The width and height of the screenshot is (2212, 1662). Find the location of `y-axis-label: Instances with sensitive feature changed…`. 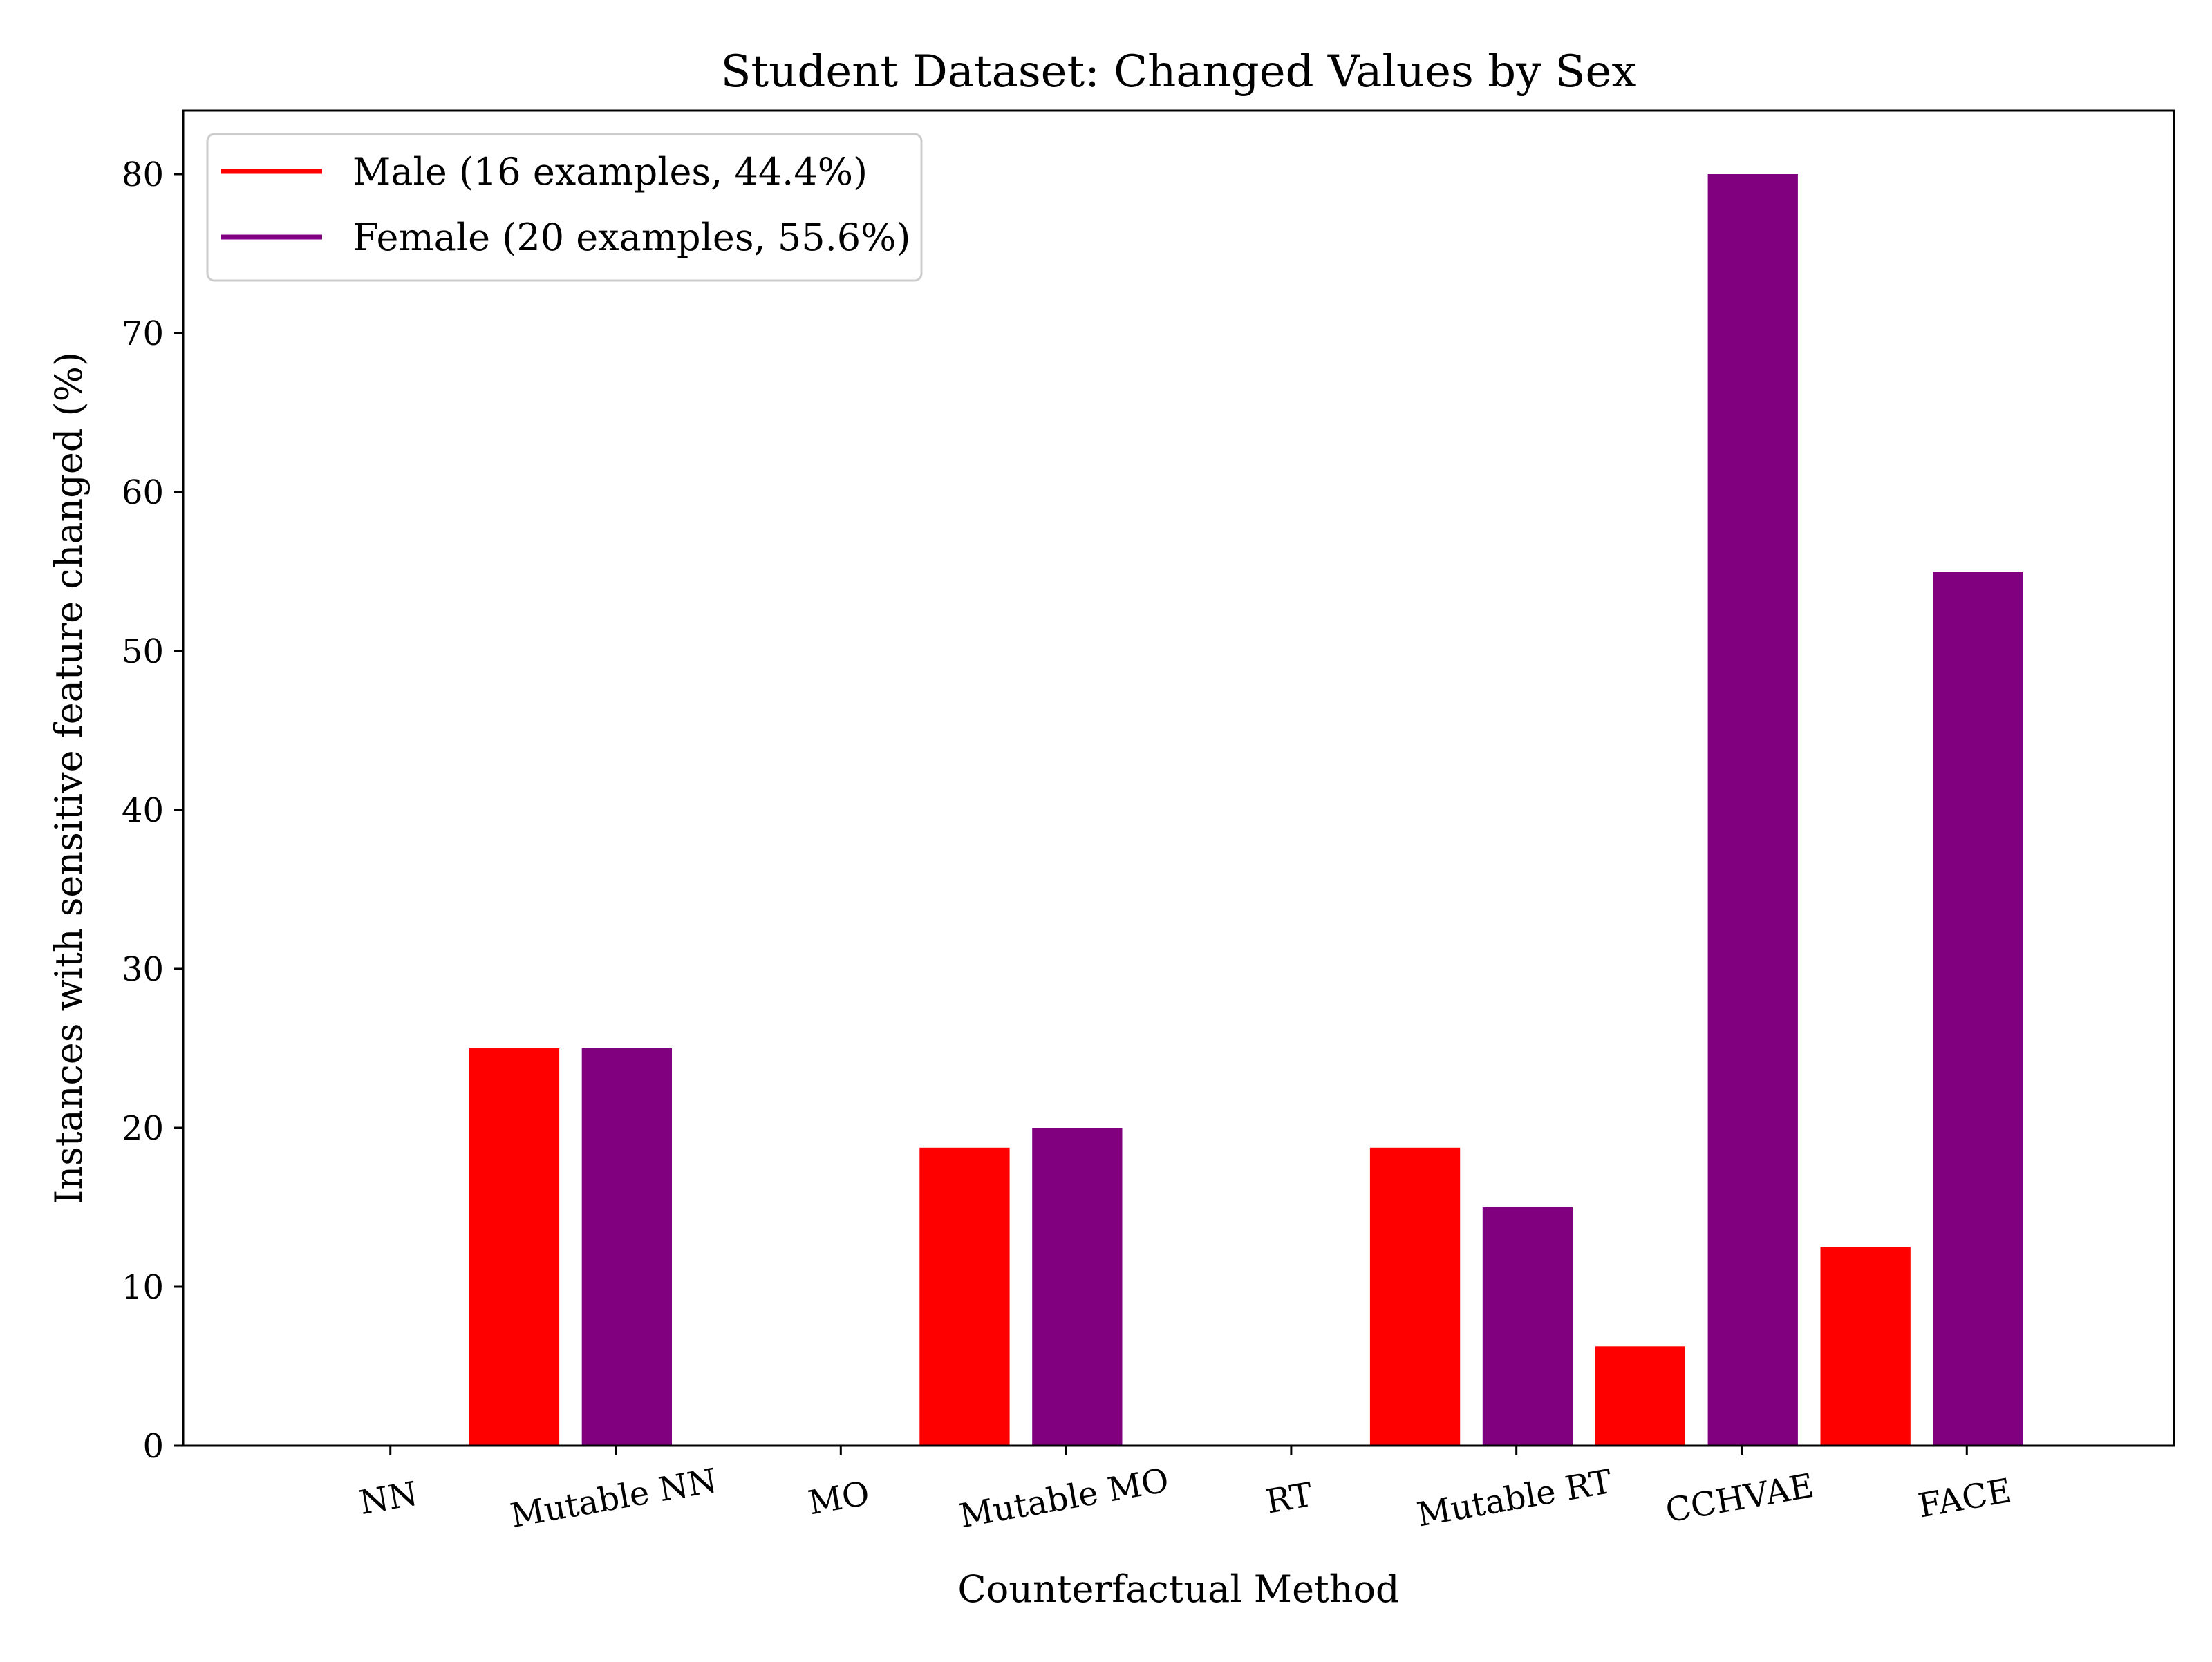

y-axis-label: Instances with sensitive feature changed… is located at coordinates (69, 778).